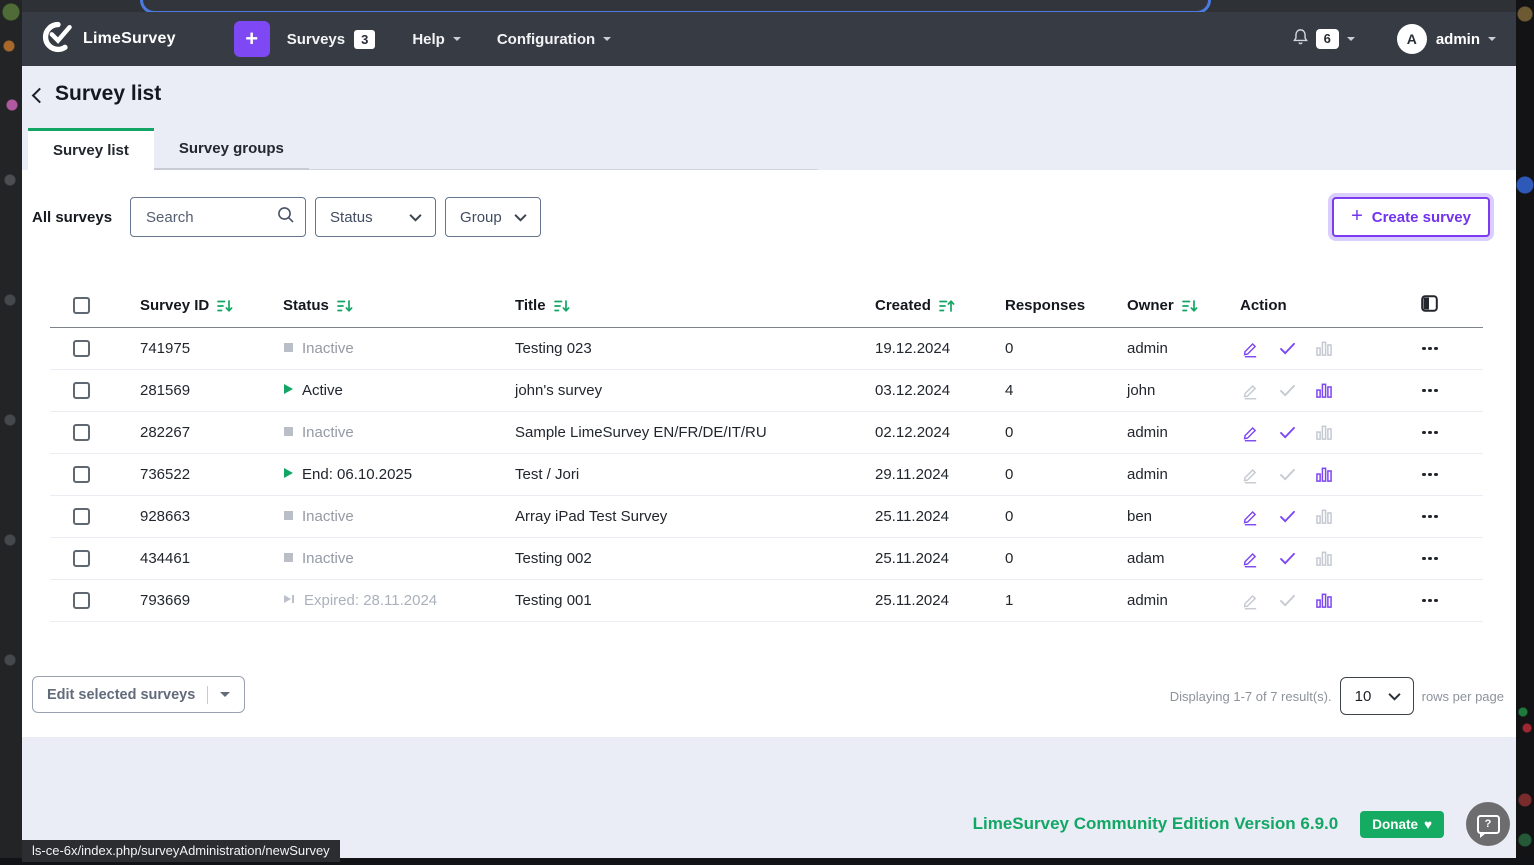 Image resolution: width=1534 pixels, height=865 pixels. What do you see at coordinates (139, 694) in the screenshot?
I see `edit-selected-surveys-button: Edit selected surveys` at bounding box center [139, 694].